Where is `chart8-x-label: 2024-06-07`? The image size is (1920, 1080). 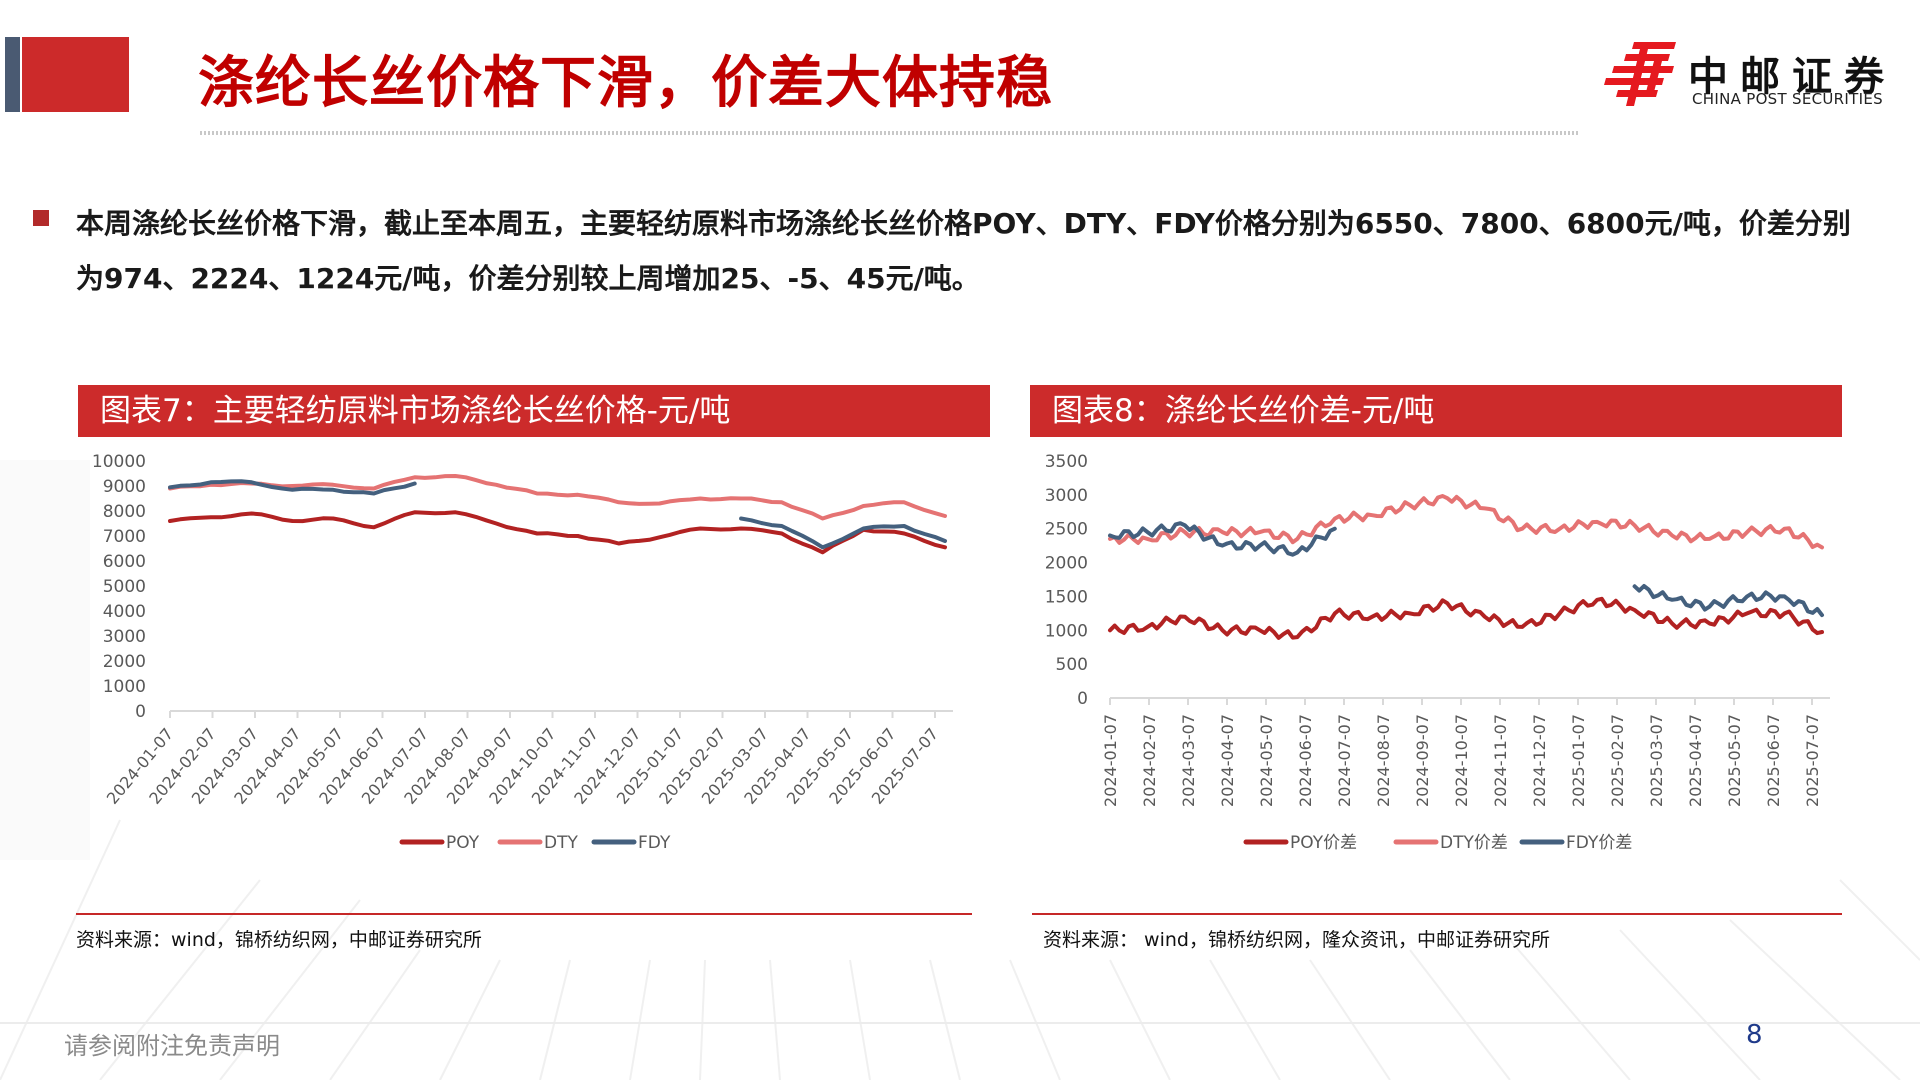
chart8-x-label: 2024-06-07 is located at coordinates (1305, 760).